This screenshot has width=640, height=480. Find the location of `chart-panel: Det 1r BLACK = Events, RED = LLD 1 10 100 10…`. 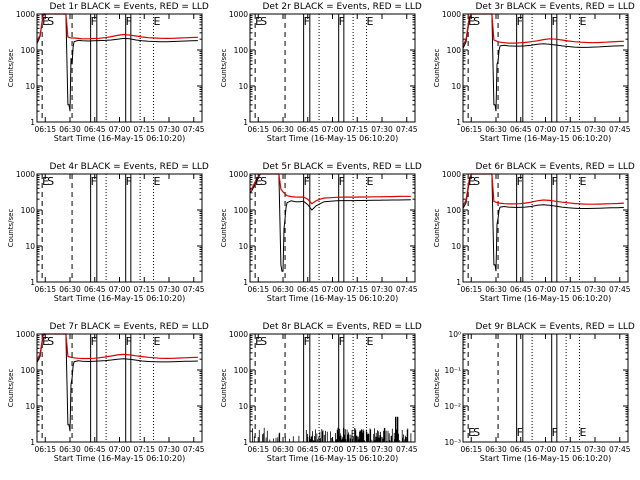

chart-panel: Det 1r BLACK = Events, RED = LLD 1 10 100 10… is located at coordinates (108, 72).